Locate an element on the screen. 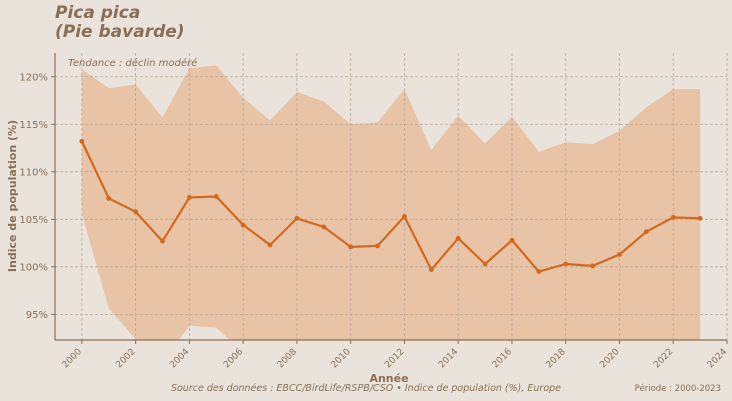  trend-annotation: Tendance : déclin modéré is located at coordinates (132, 63).